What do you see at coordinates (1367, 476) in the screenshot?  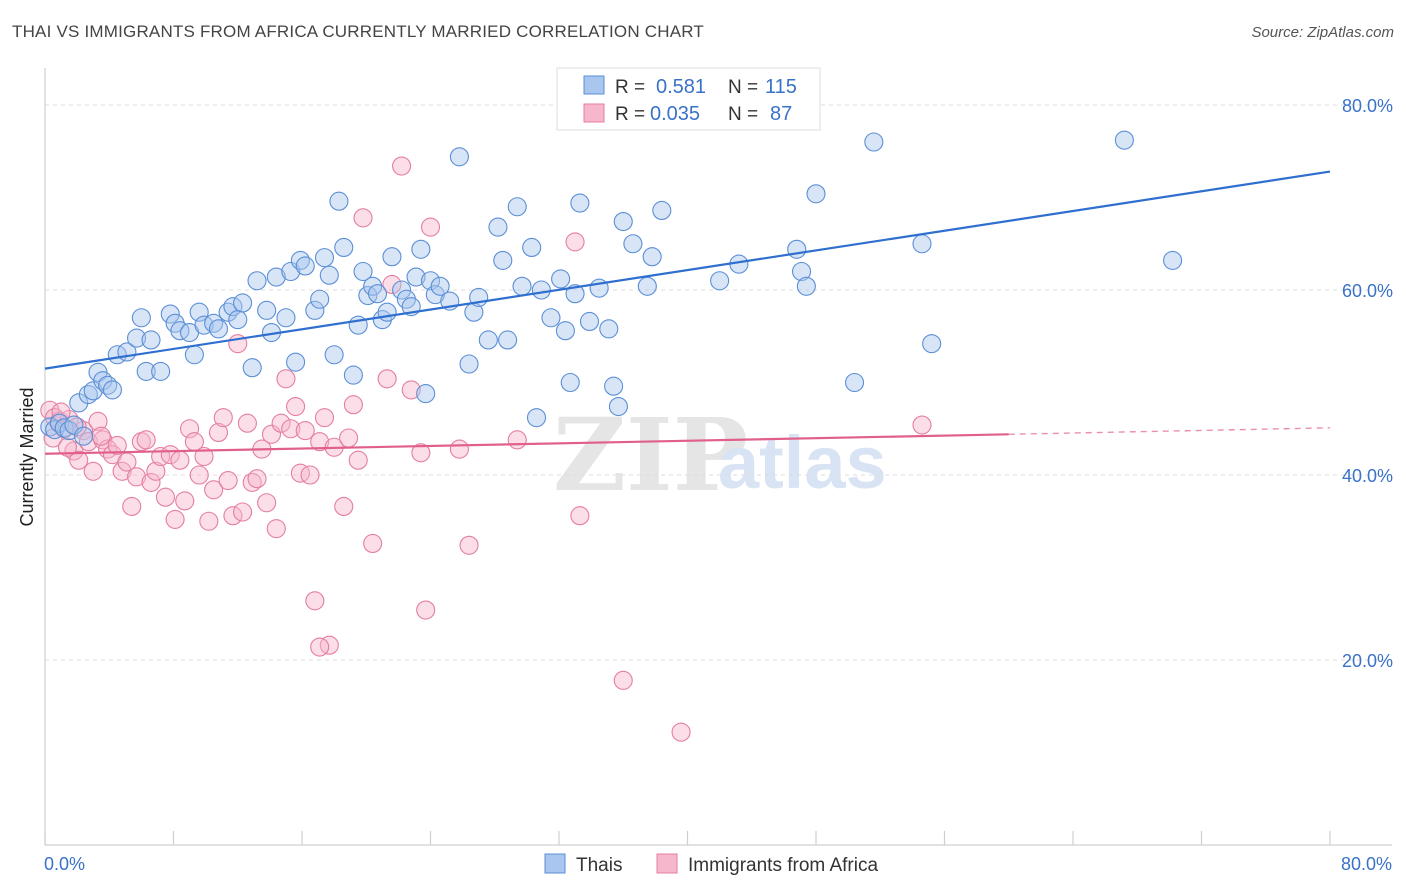 I see `y-tick-label: 40.0%` at bounding box center [1367, 476].